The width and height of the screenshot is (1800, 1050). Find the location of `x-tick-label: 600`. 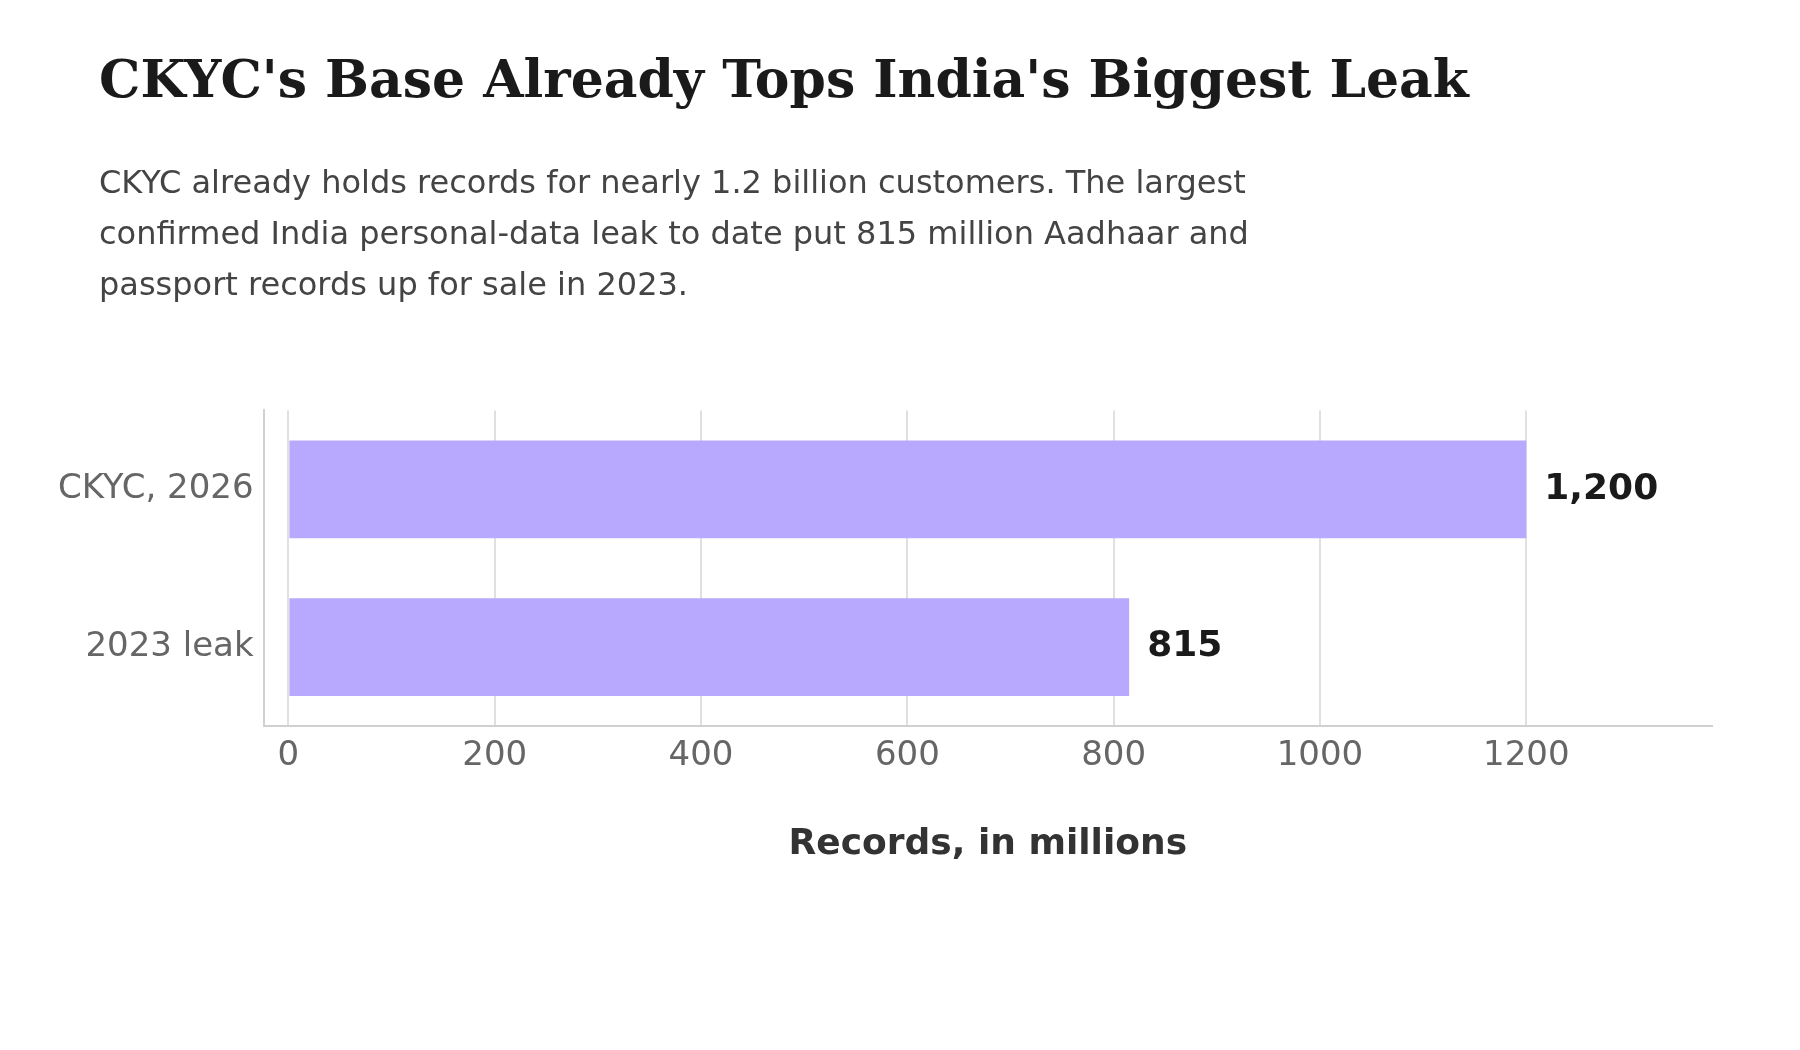

x-tick-label: 600 is located at coordinates (907, 753).